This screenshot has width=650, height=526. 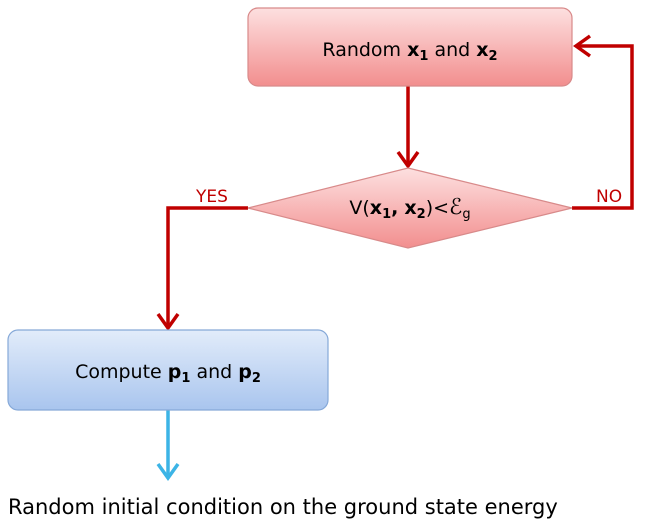 I want to click on loop-no, so click(x=603, y=127).